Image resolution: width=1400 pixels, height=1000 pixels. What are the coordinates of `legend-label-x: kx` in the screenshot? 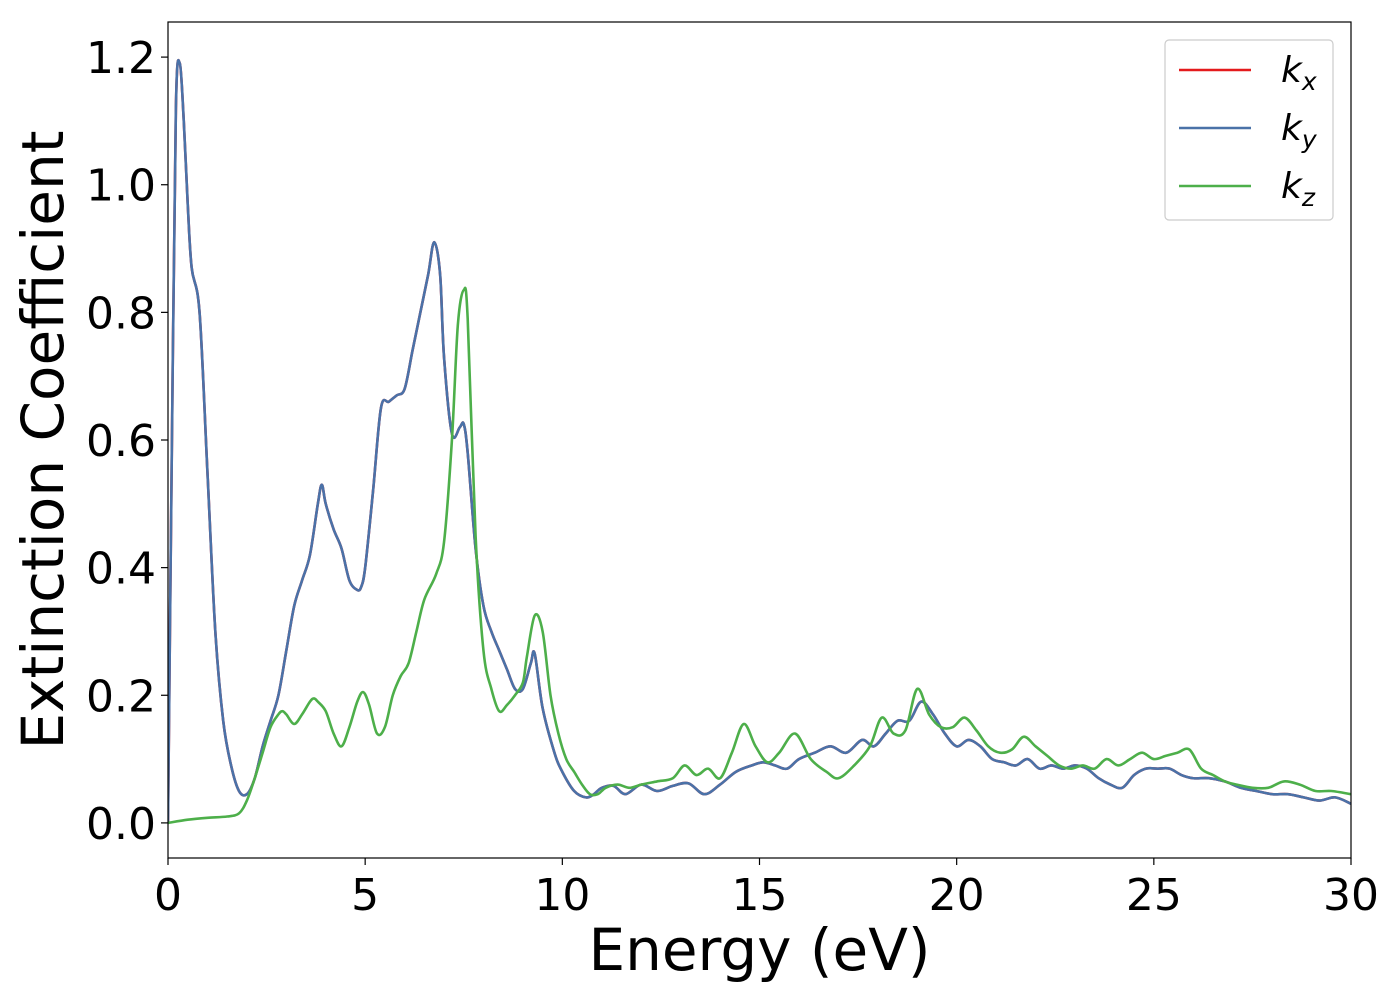 It's located at (1299, 73).